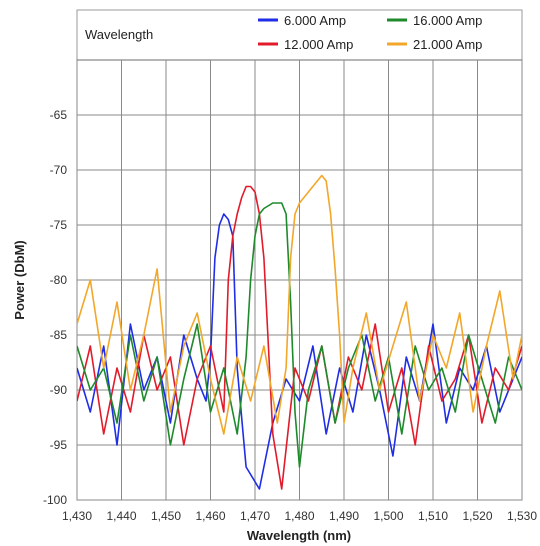 This screenshot has width=540, height=546. I want to click on y-tick-label: -75, so click(59, 225).